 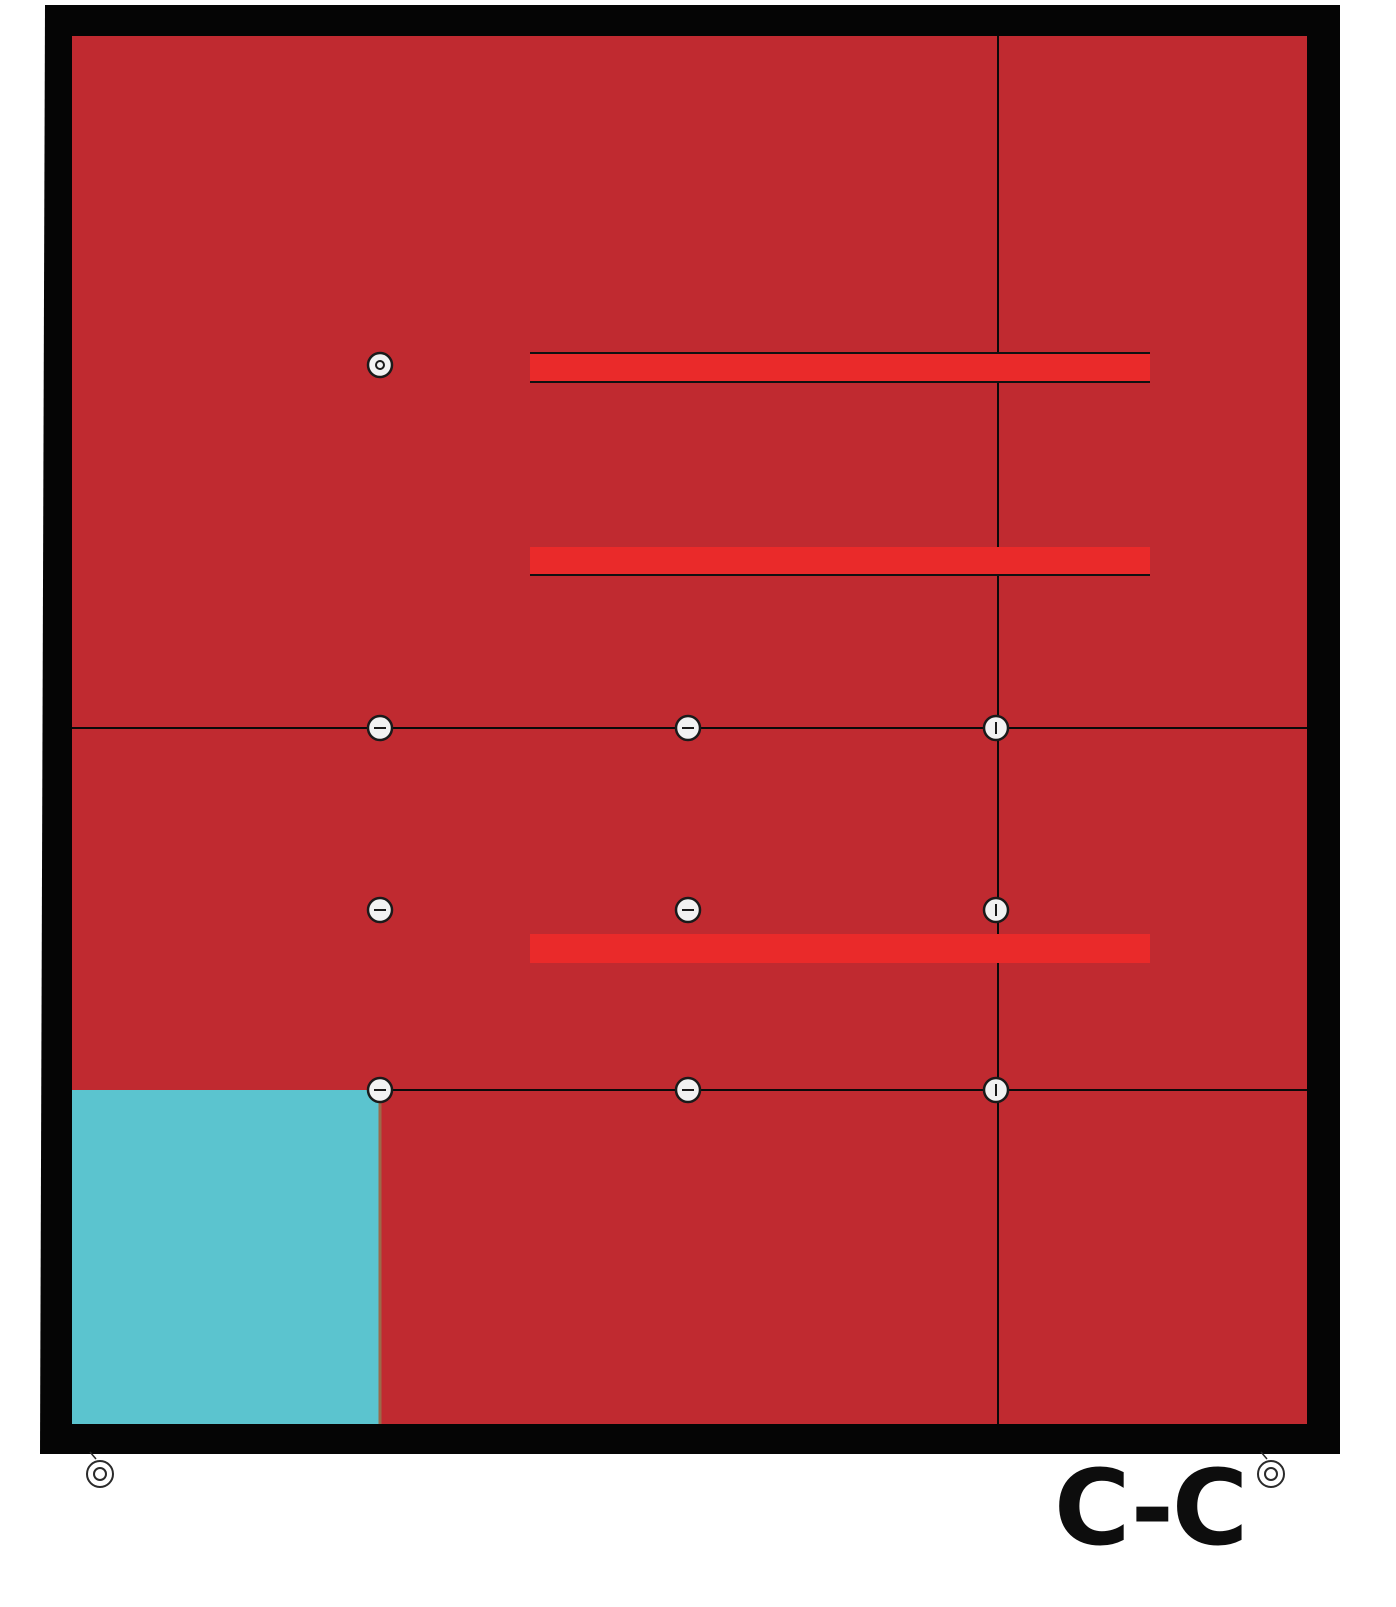 I want to click on cyan-cutout, so click(x=226, y=1257).